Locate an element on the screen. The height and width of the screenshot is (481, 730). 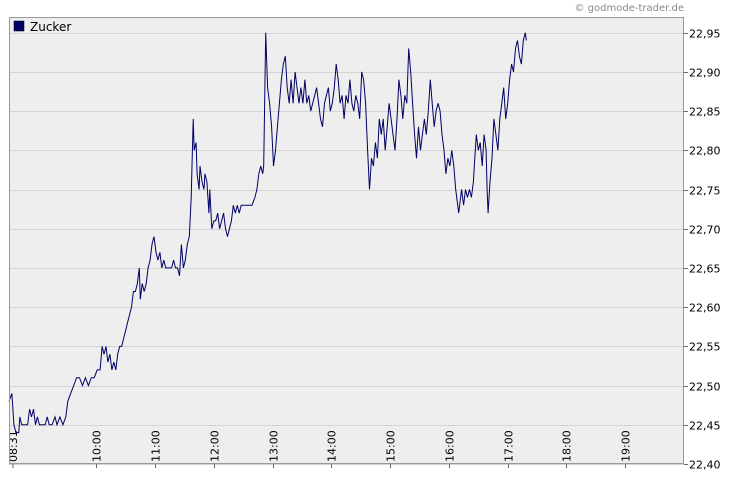
credit-text: © godmode-trader.de is located at coordinates (630, 8).